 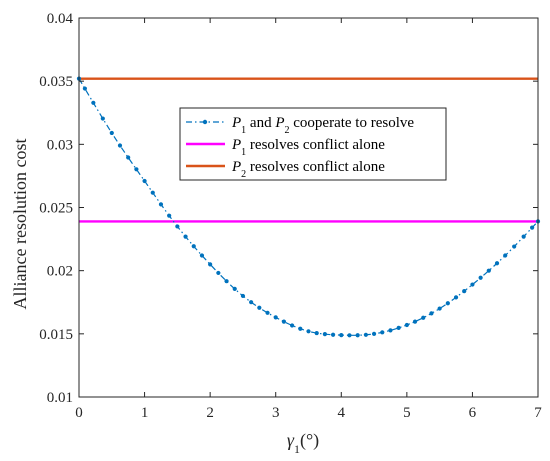 What do you see at coordinates (308, 169) in the screenshot?
I see `legend-label-3: P2 resolves conflict alone` at bounding box center [308, 169].